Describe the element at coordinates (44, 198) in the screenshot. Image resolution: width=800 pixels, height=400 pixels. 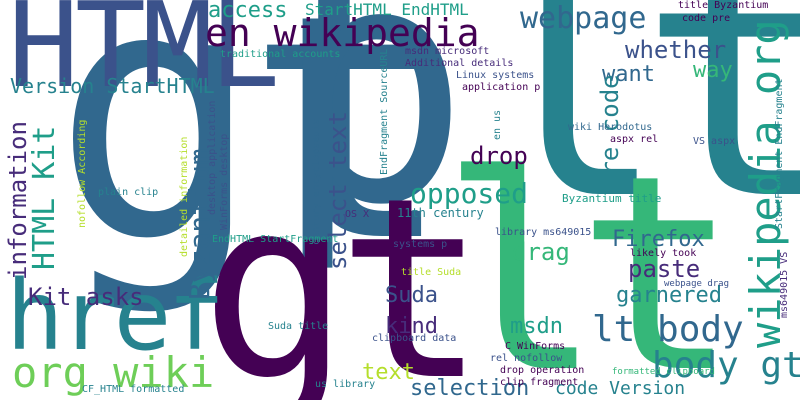
I see `word-html-kit: HTML Kit` at that location.